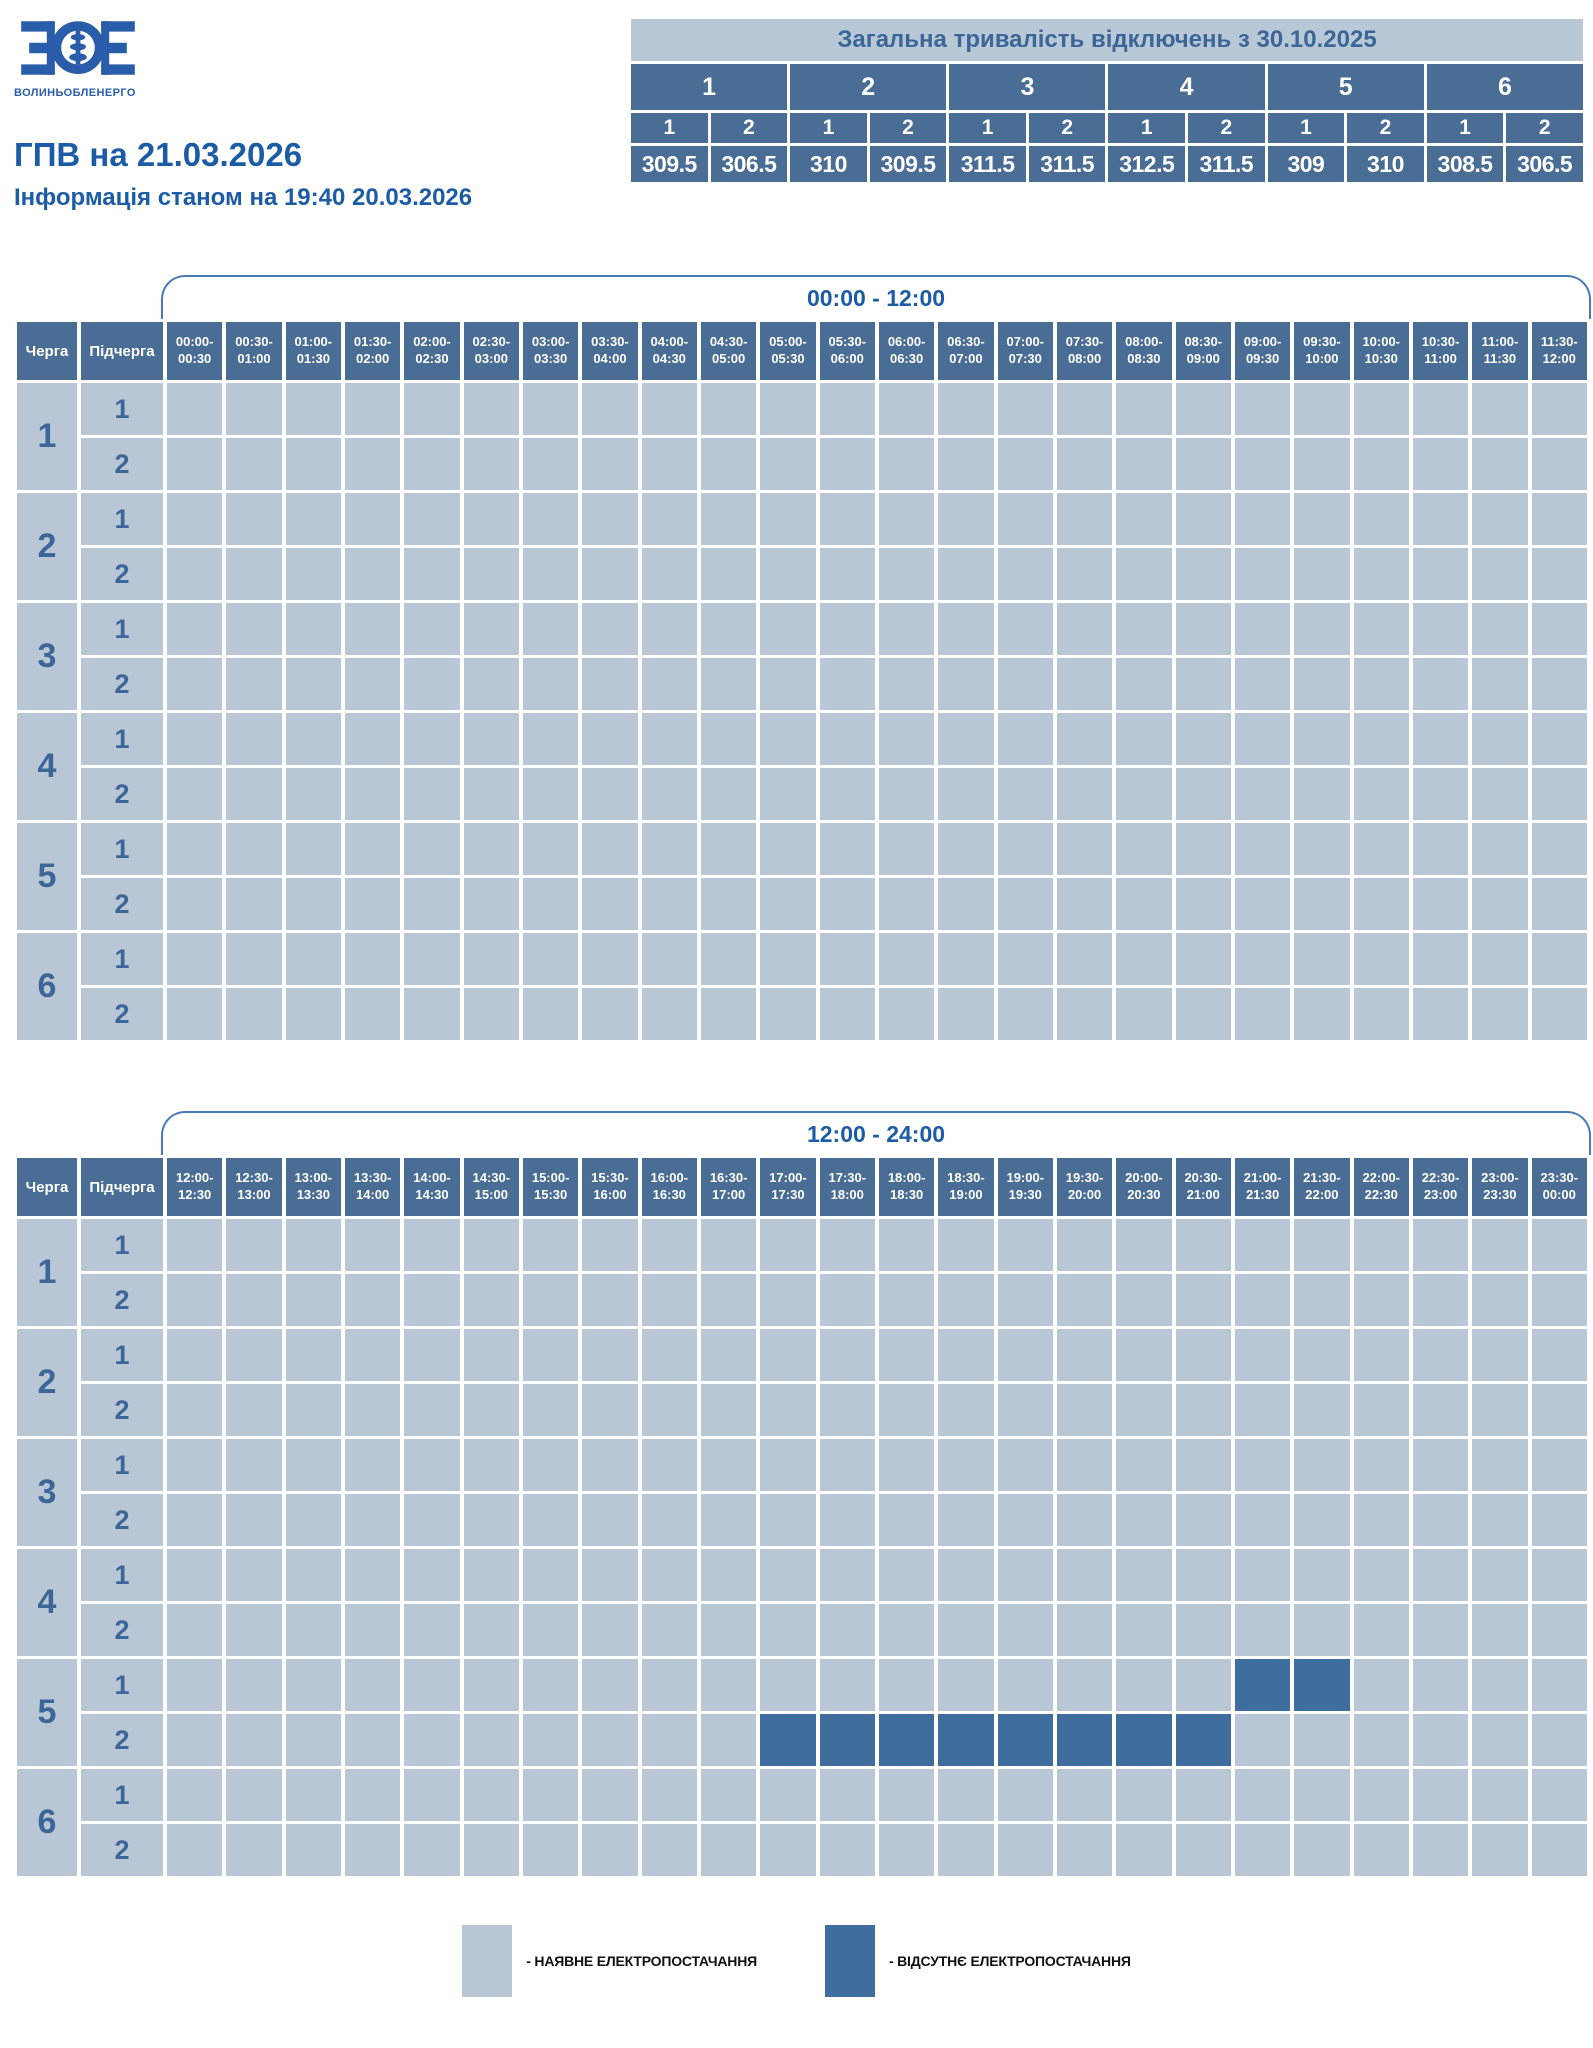 This screenshot has height=2048, width=1593. What do you see at coordinates (1084, 1187) in the screenshot?
I see `time-slot-header: 19:30- 20:00` at bounding box center [1084, 1187].